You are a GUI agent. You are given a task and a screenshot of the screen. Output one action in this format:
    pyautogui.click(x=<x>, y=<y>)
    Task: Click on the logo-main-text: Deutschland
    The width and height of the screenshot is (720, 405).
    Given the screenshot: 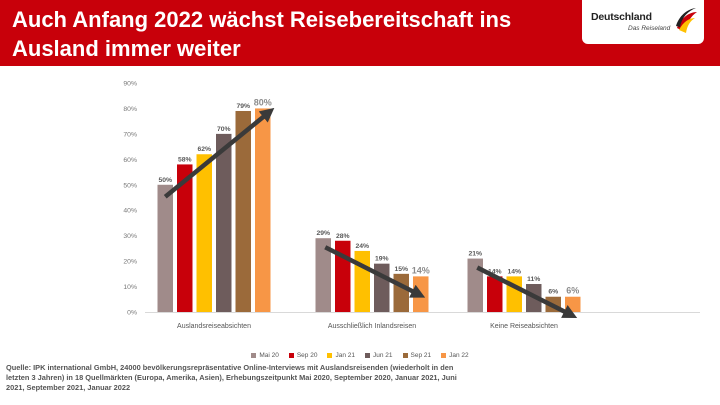 What is the action you would take?
    pyautogui.click(x=621, y=17)
    